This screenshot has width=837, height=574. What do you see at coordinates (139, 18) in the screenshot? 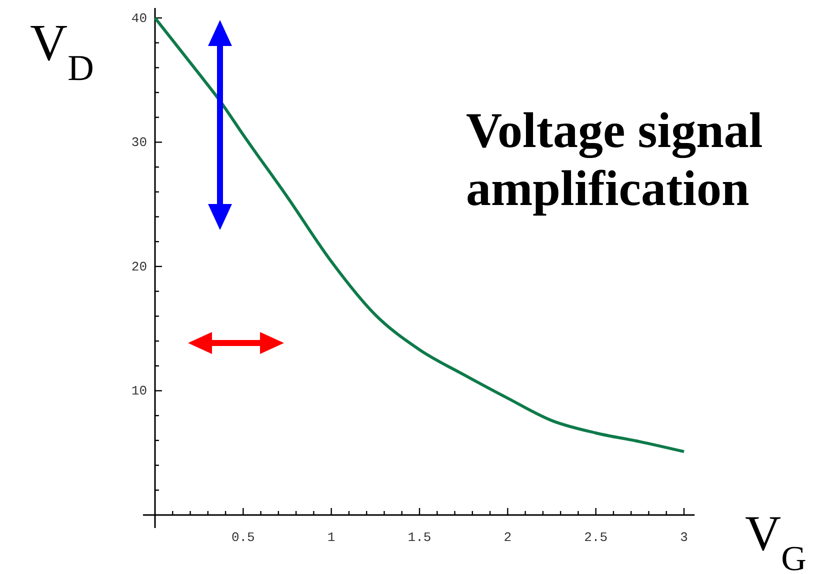
I see `y-tick-label: 40` at bounding box center [139, 18].